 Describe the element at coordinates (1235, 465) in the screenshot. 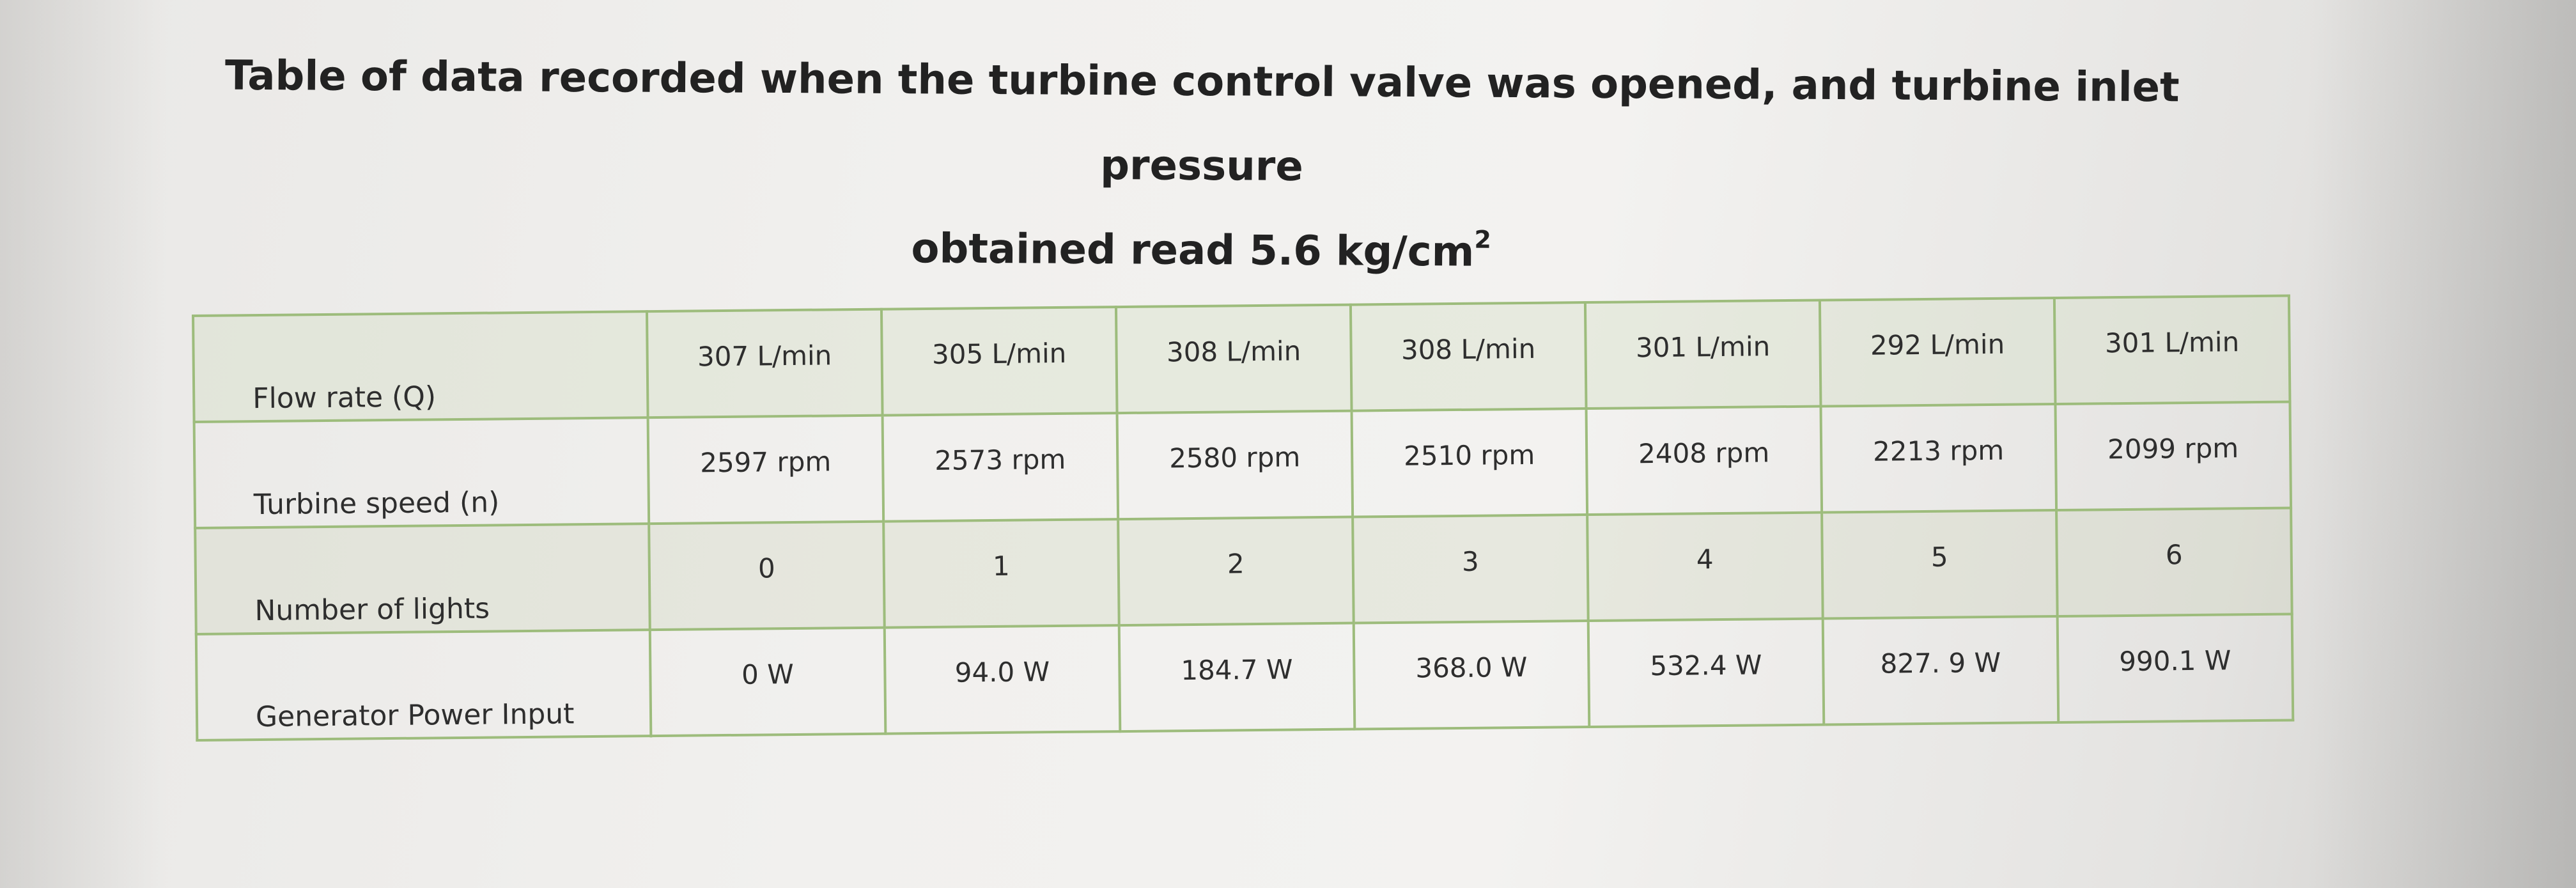

I see `table-cell: 2580 rpm` at that location.